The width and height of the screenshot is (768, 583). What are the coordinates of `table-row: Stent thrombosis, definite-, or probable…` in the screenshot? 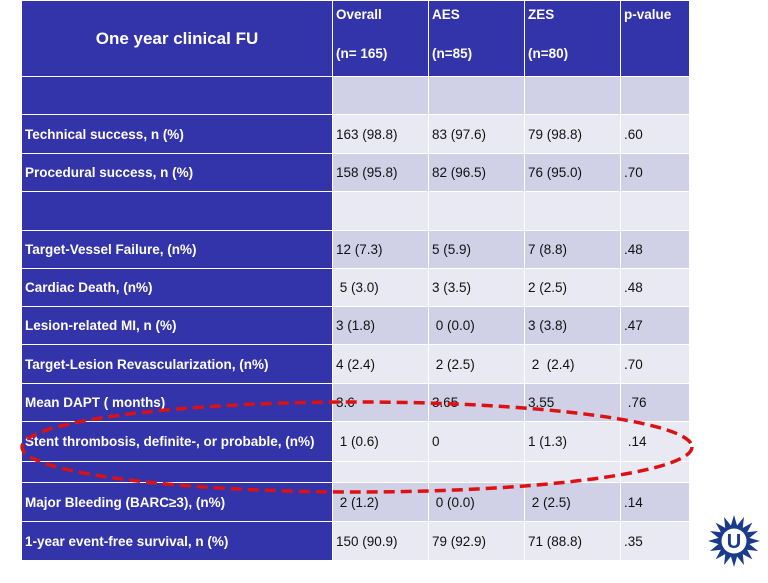 It's located at (355, 441).